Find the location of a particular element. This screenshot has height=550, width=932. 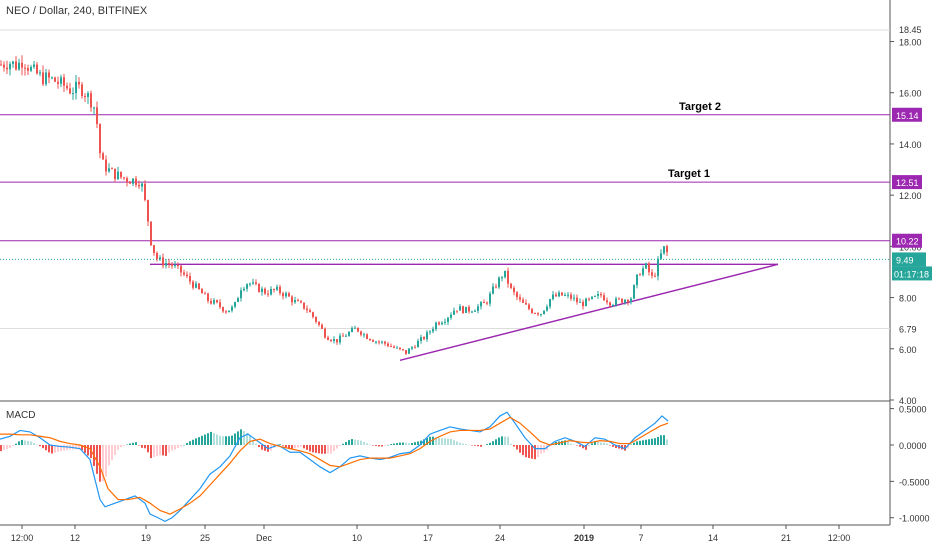

low-marker-box is located at coordinates (912, 328).